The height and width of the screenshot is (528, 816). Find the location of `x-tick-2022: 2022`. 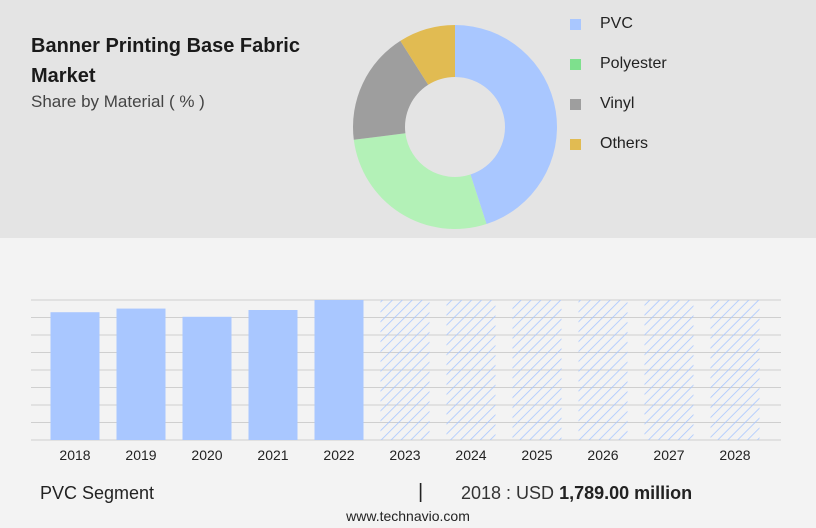

x-tick-2022: 2022 is located at coordinates (338, 455).